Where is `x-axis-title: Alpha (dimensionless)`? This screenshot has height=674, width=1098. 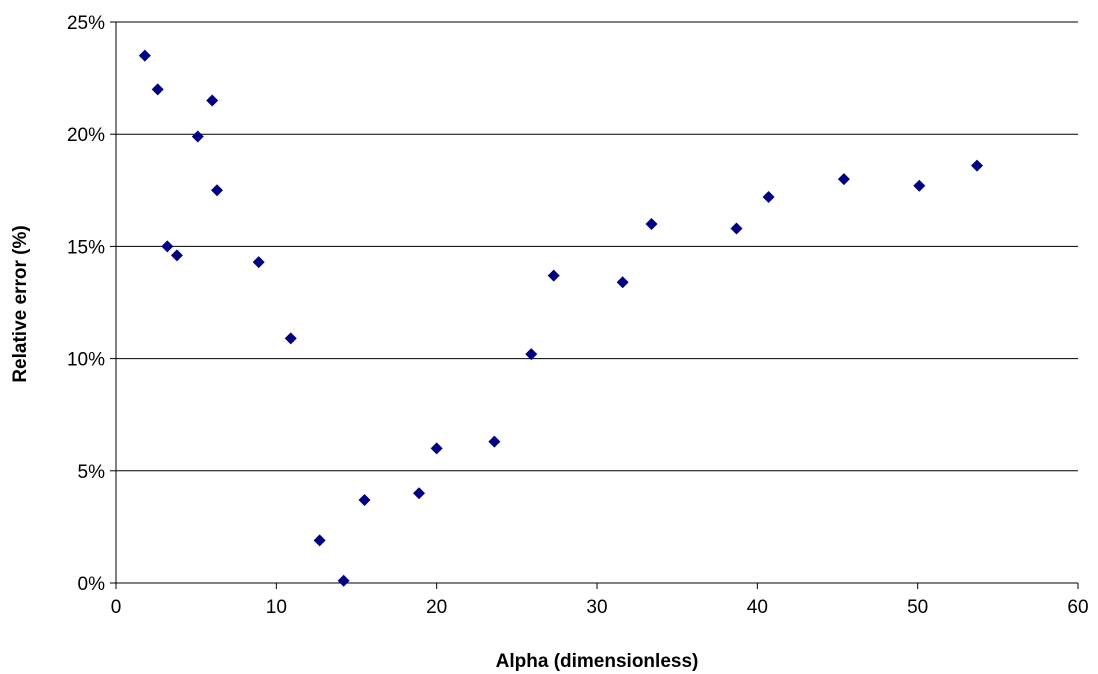 x-axis-title: Alpha (dimensionless) is located at coordinates (597, 661).